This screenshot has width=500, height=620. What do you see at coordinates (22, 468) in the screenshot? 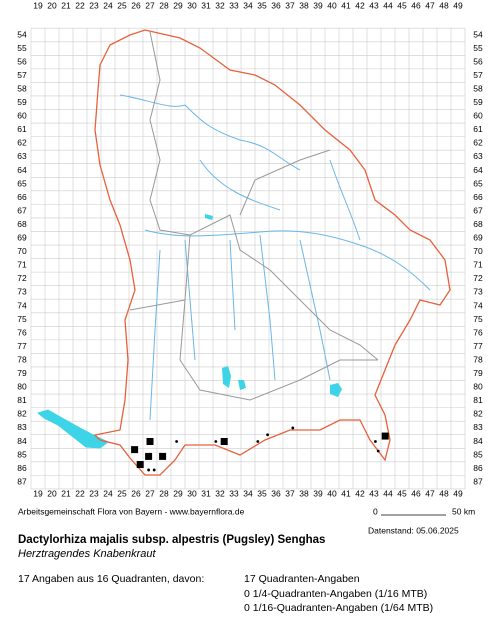
I see `row-label: 86` at bounding box center [22, 468].